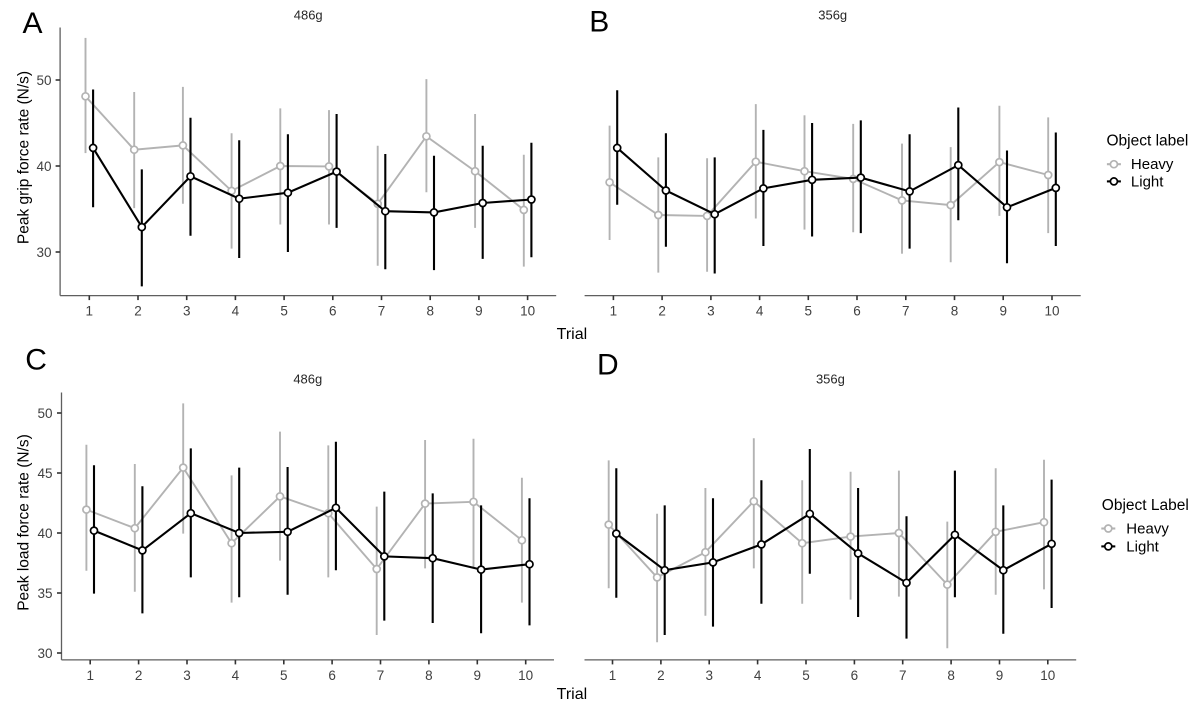  What do you see at coordinates (1148, 141) in the screenshot?
I see `svg-text: Object label` at bounding box center [1148, 141].